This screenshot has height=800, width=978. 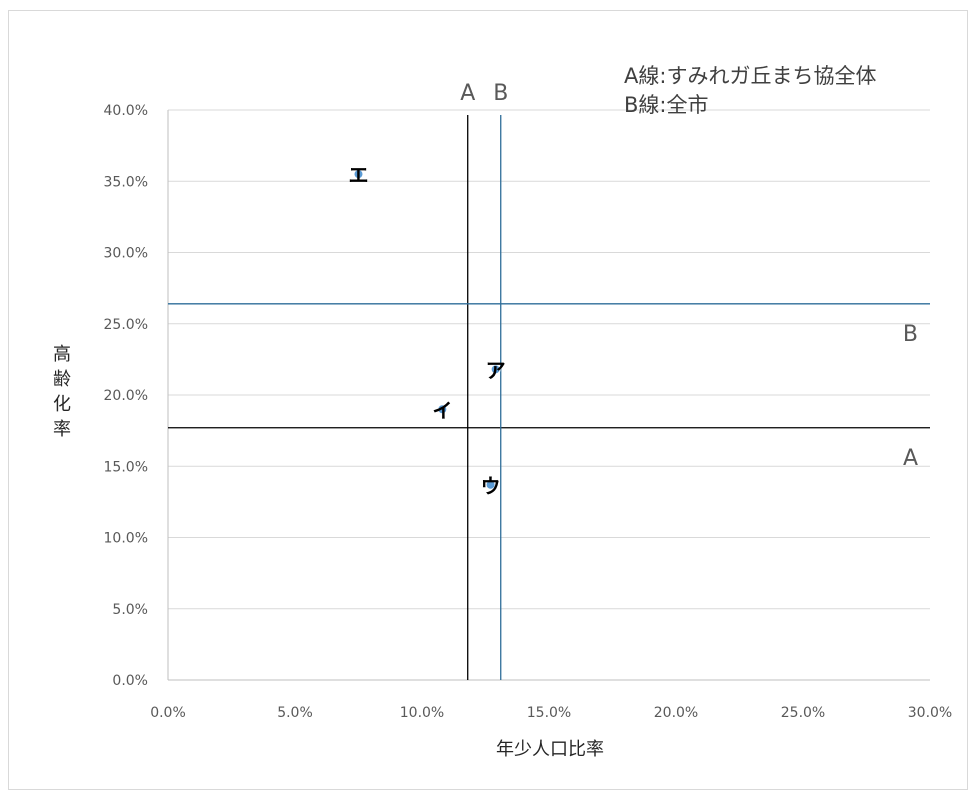 I want to click on y-tick-label: 40.0%, so click(x=126, y=111).